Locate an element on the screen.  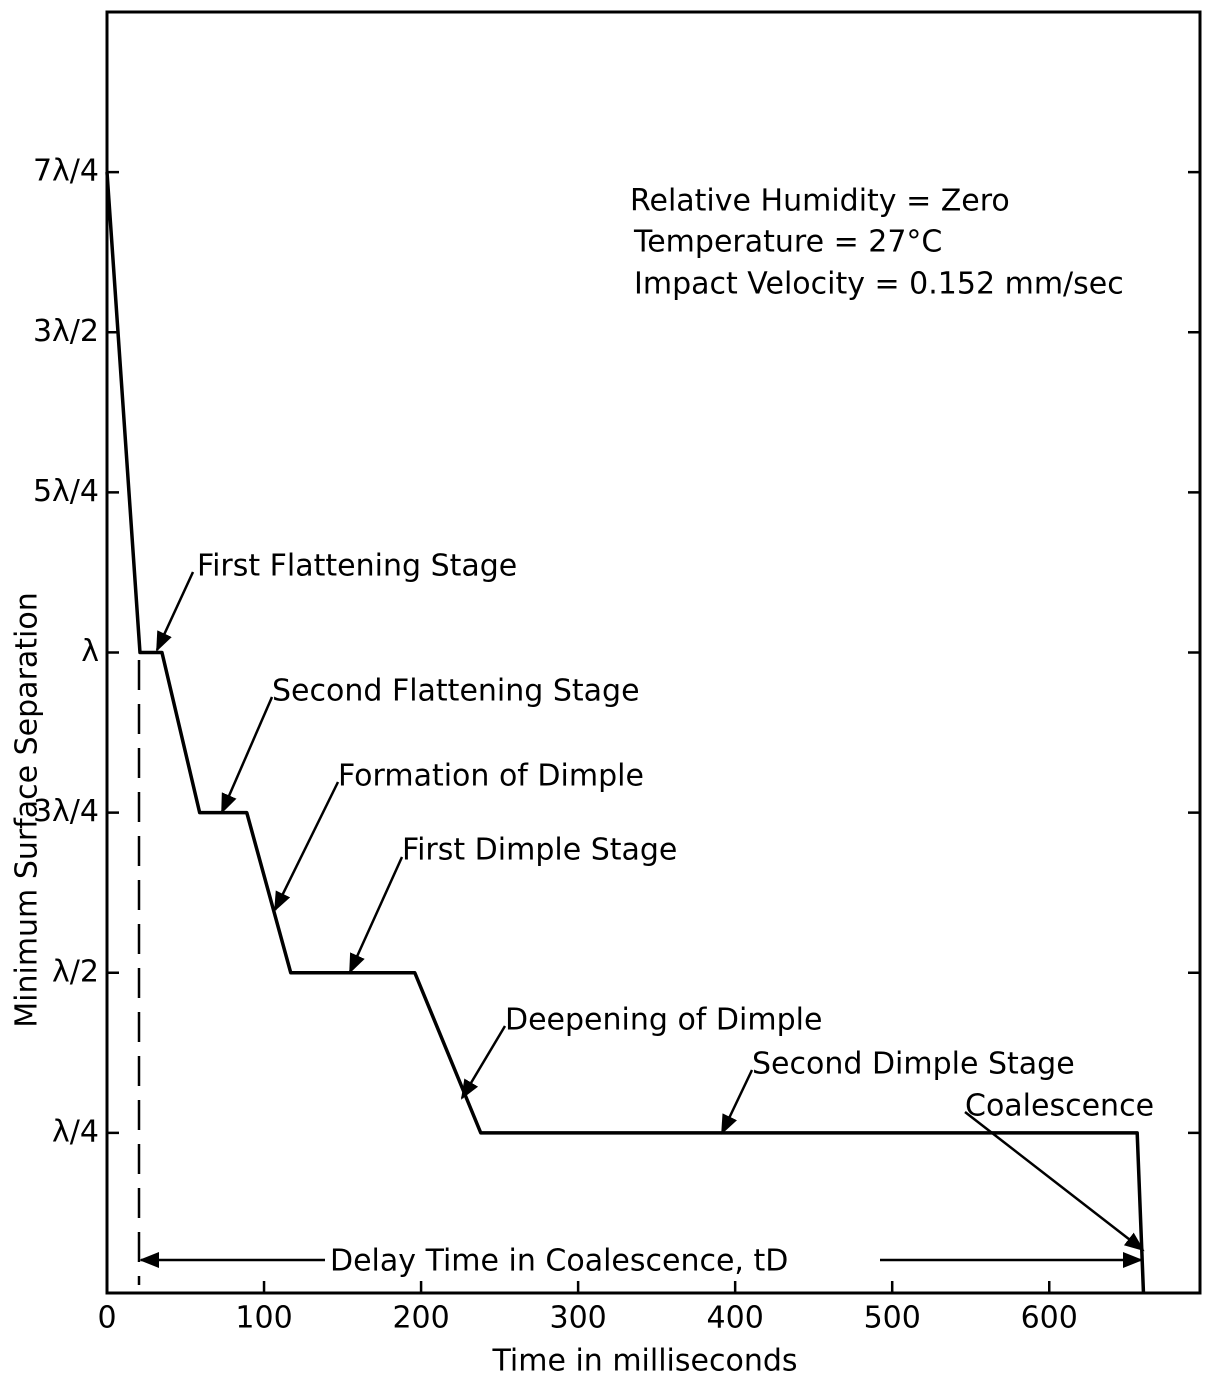
y-tick-label: 3λ/2 is located at coordinates (66, 331).